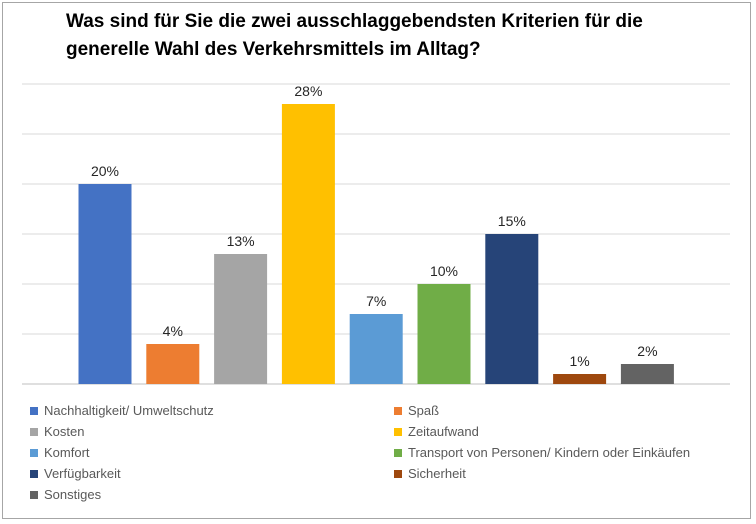 This screenshot has width=756, height=524. I want to click on legend-label: Sonstiges, so click(73, 494).